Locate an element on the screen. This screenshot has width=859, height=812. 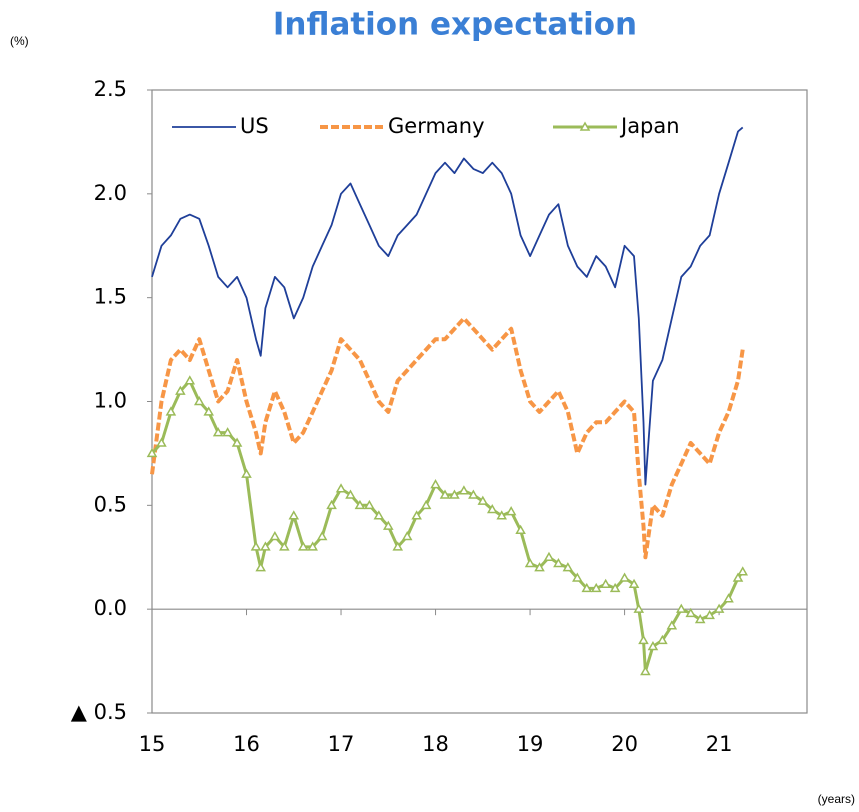
x-tick-label: 16 is located at coordinates (246, 744).